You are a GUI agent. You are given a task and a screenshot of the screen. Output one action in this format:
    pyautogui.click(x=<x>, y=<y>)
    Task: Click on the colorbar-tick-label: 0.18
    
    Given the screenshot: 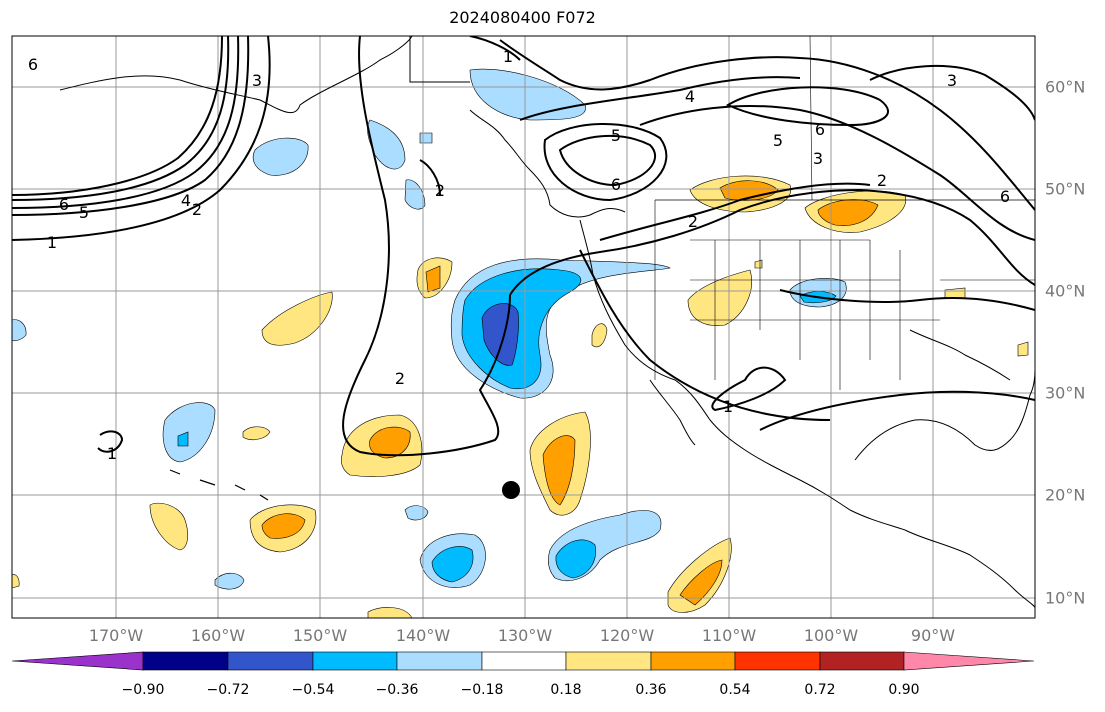 What is the action you would take?
    pyautogui.click(x=566, y=690)
    